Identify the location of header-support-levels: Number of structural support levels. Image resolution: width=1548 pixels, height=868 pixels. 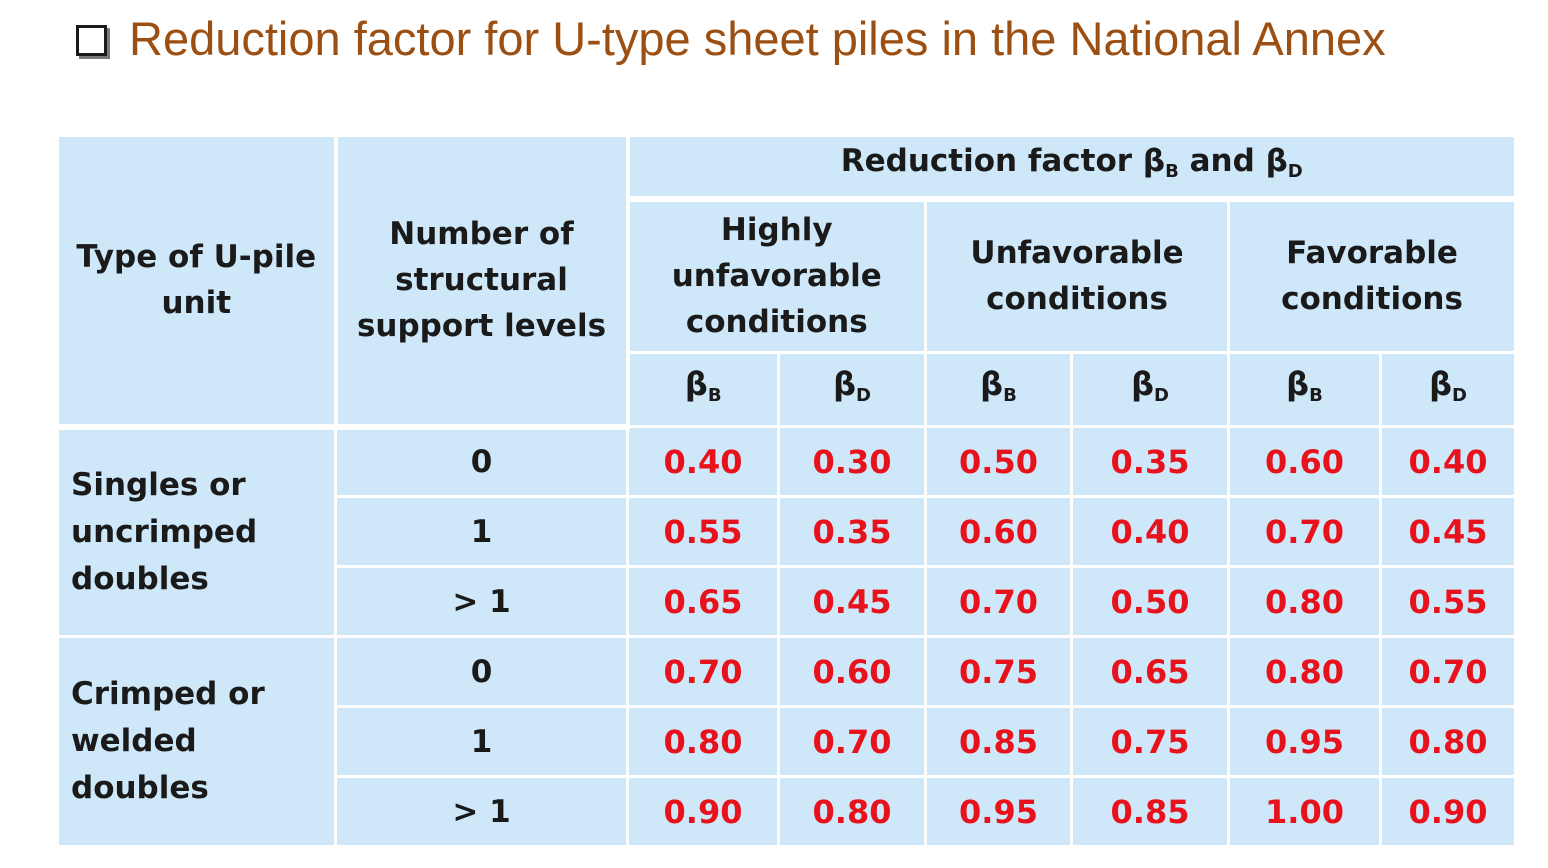
(482, 282).